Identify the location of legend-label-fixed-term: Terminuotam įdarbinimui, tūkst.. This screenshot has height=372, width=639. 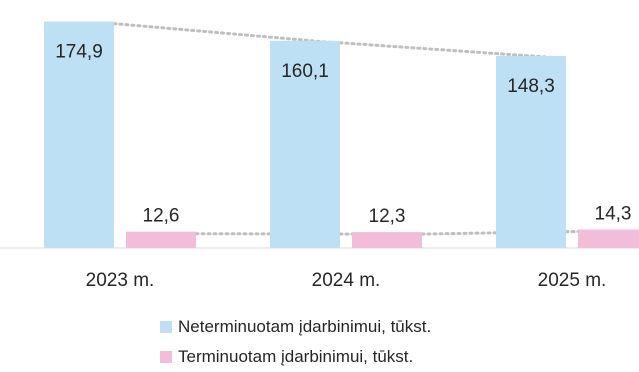
(295, 357).